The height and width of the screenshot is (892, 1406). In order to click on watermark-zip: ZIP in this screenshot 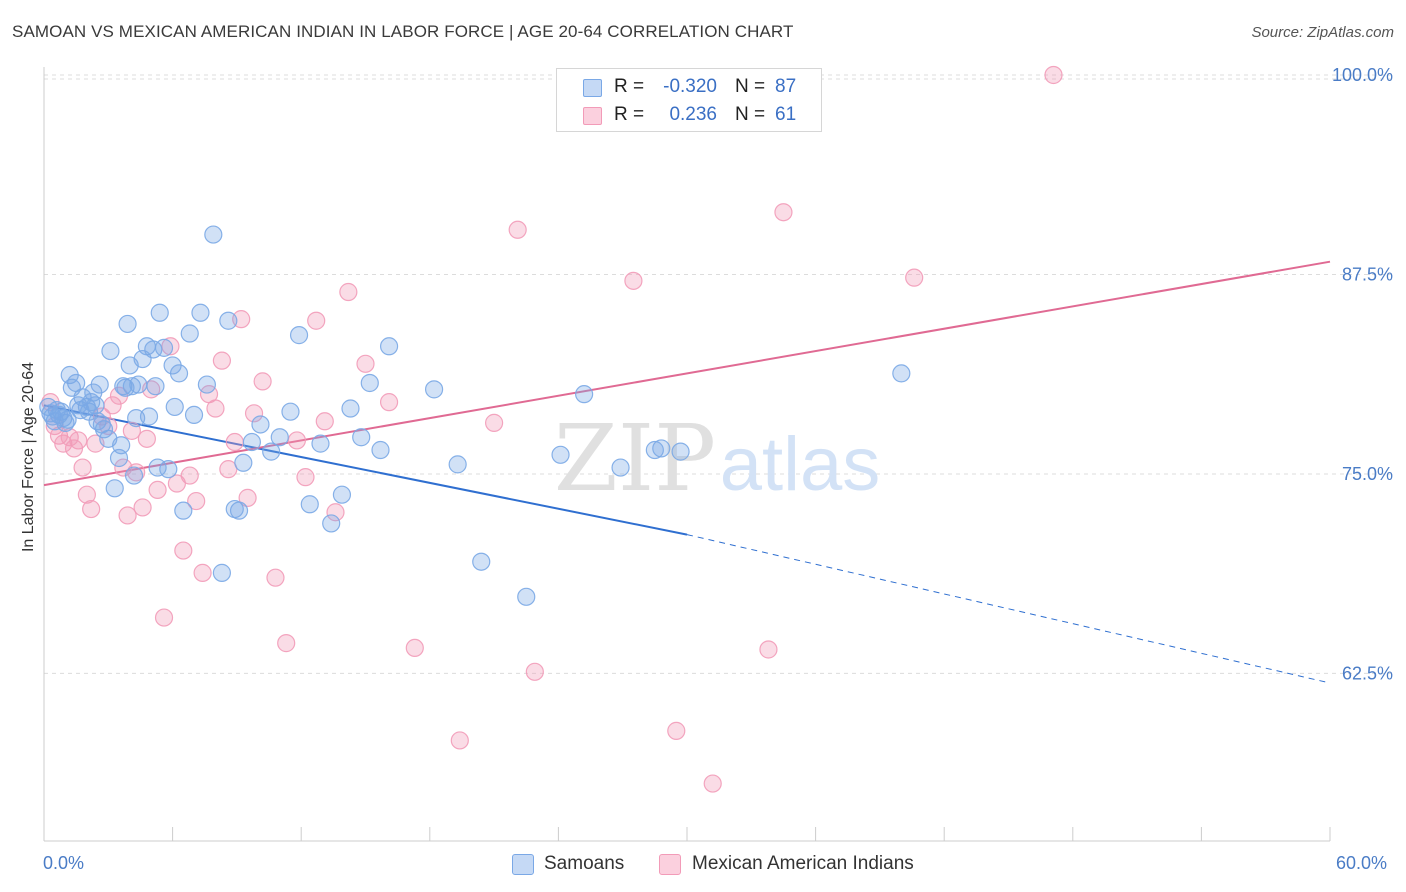, I will do `click(635, 458)`.